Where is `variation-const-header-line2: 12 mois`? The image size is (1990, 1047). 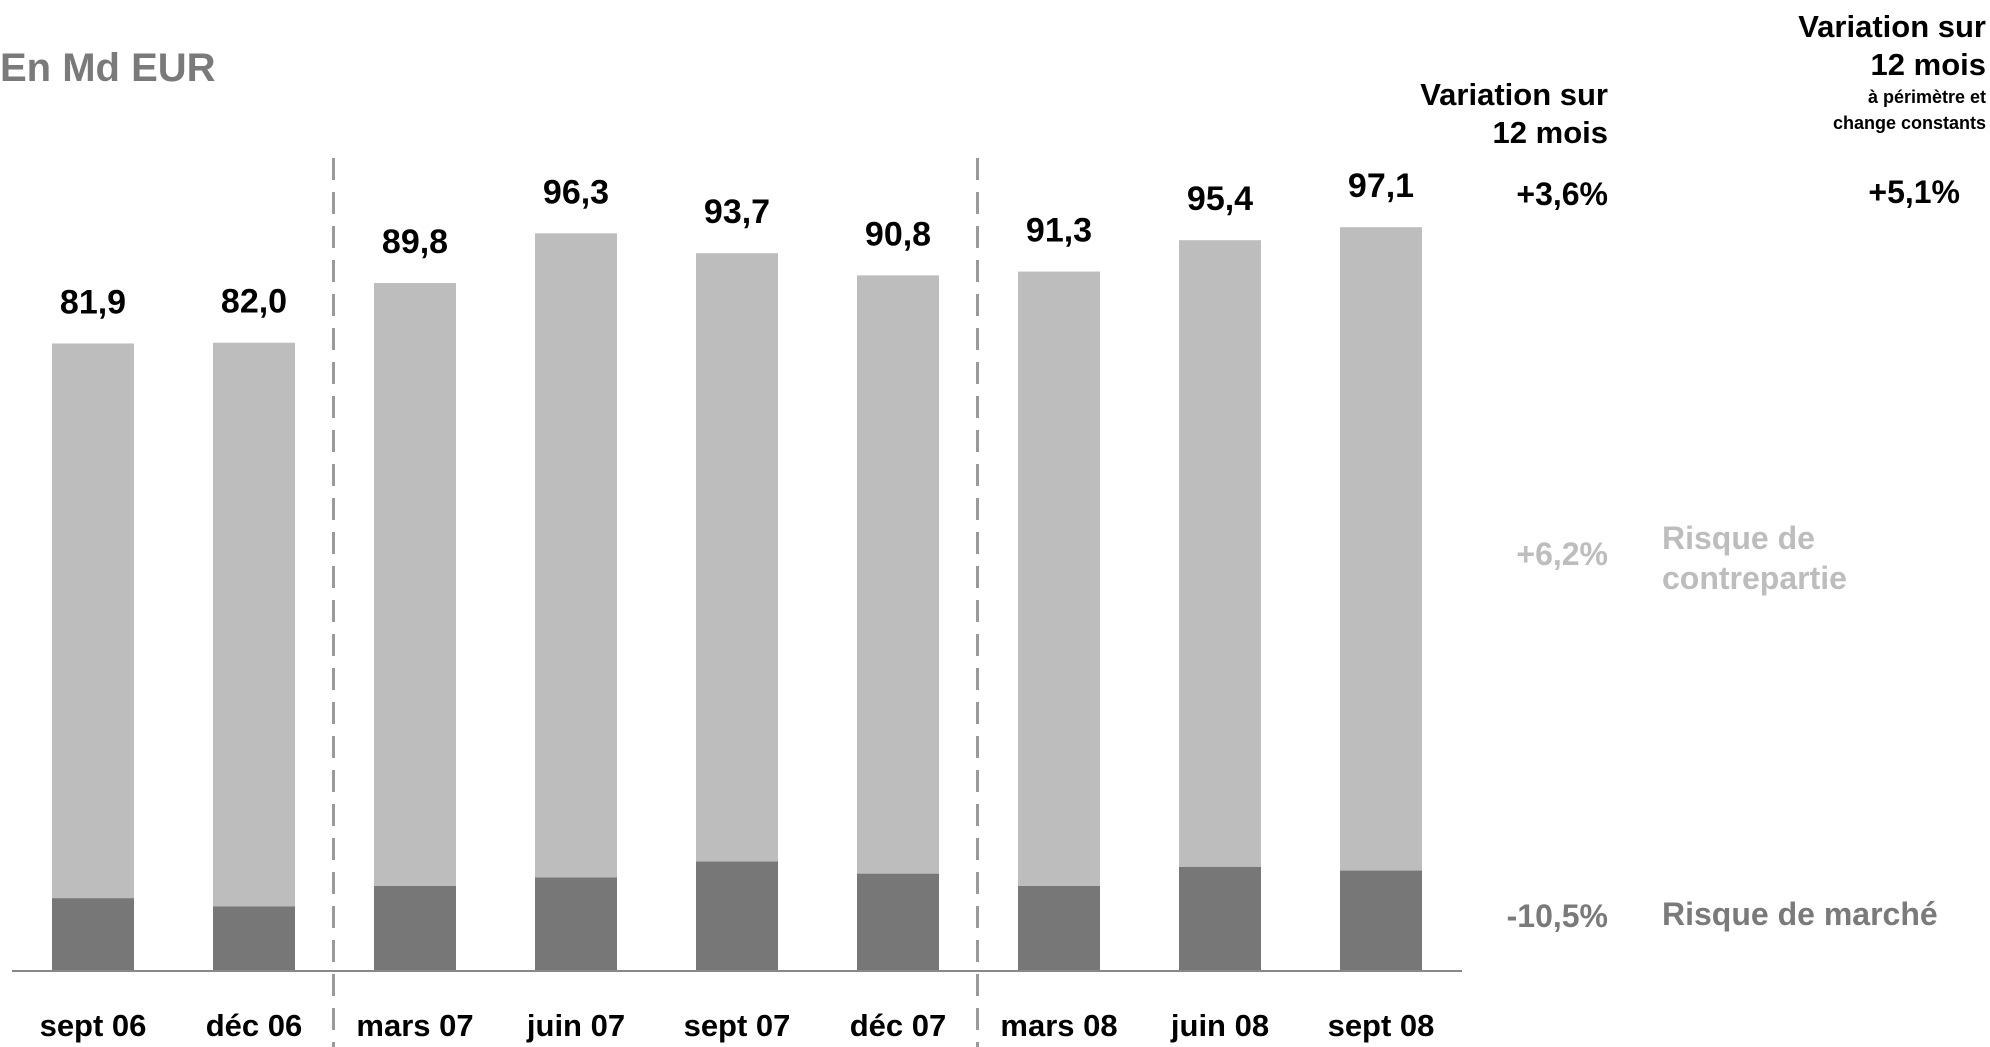 variation-const-header-line2: 12 mois is located at coordinates (1928, 64).